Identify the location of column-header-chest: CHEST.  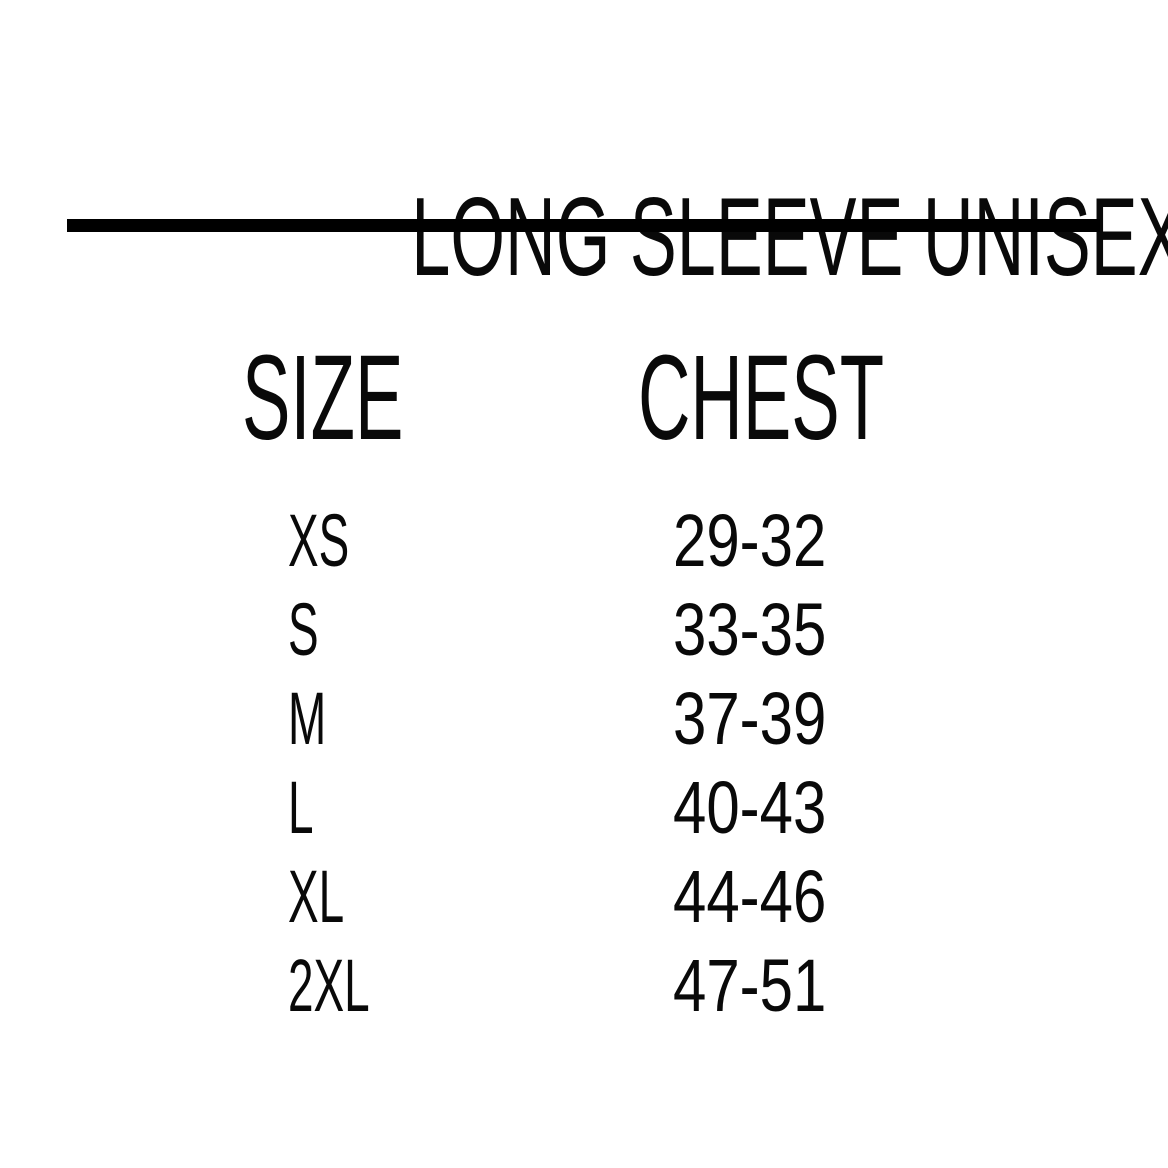
(843, 397).